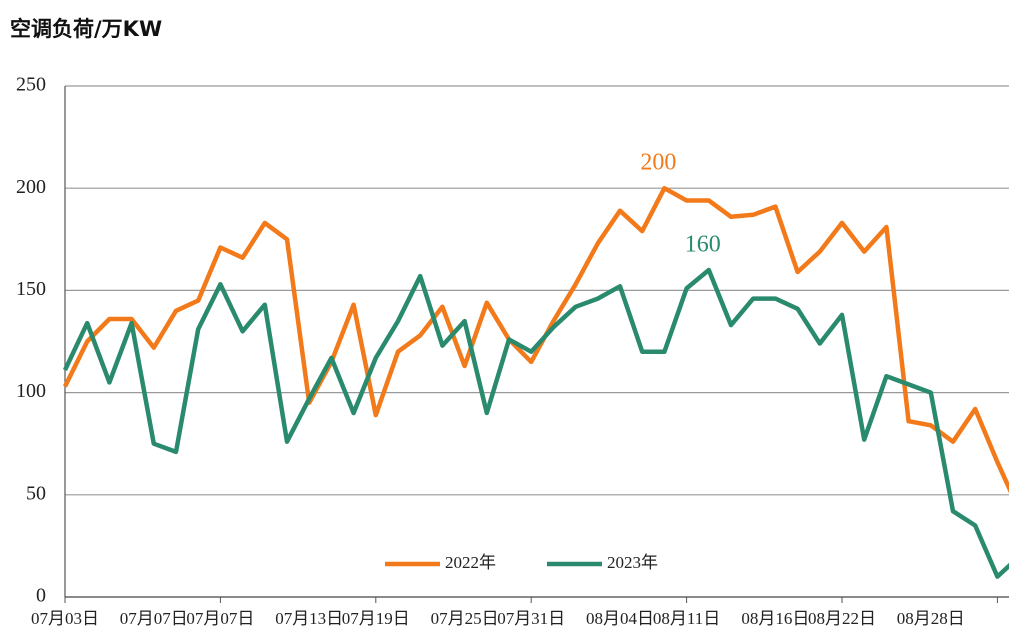  Describe the element at coordinates (31, 289) in the screenshot. I see `y-tick-label: 150` at that location.